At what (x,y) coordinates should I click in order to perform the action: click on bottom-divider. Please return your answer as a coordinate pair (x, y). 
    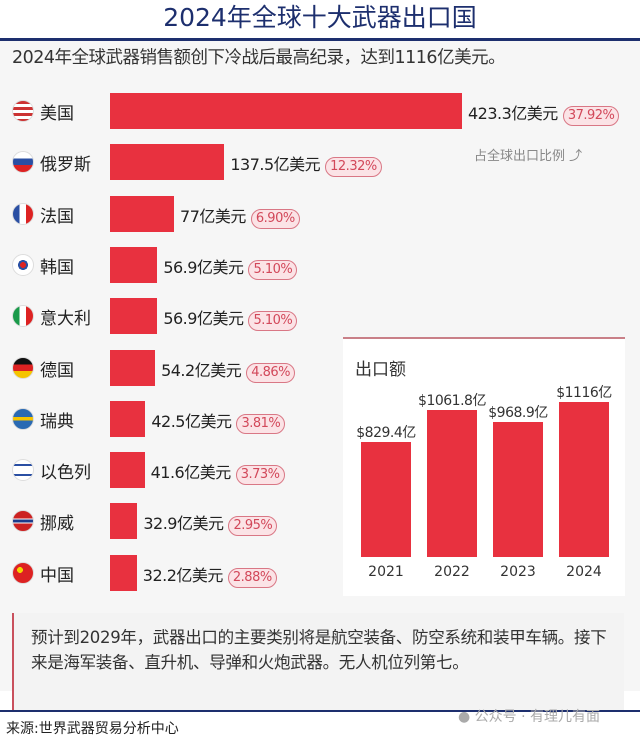
    Looking at the image, I should click on (320, 711).